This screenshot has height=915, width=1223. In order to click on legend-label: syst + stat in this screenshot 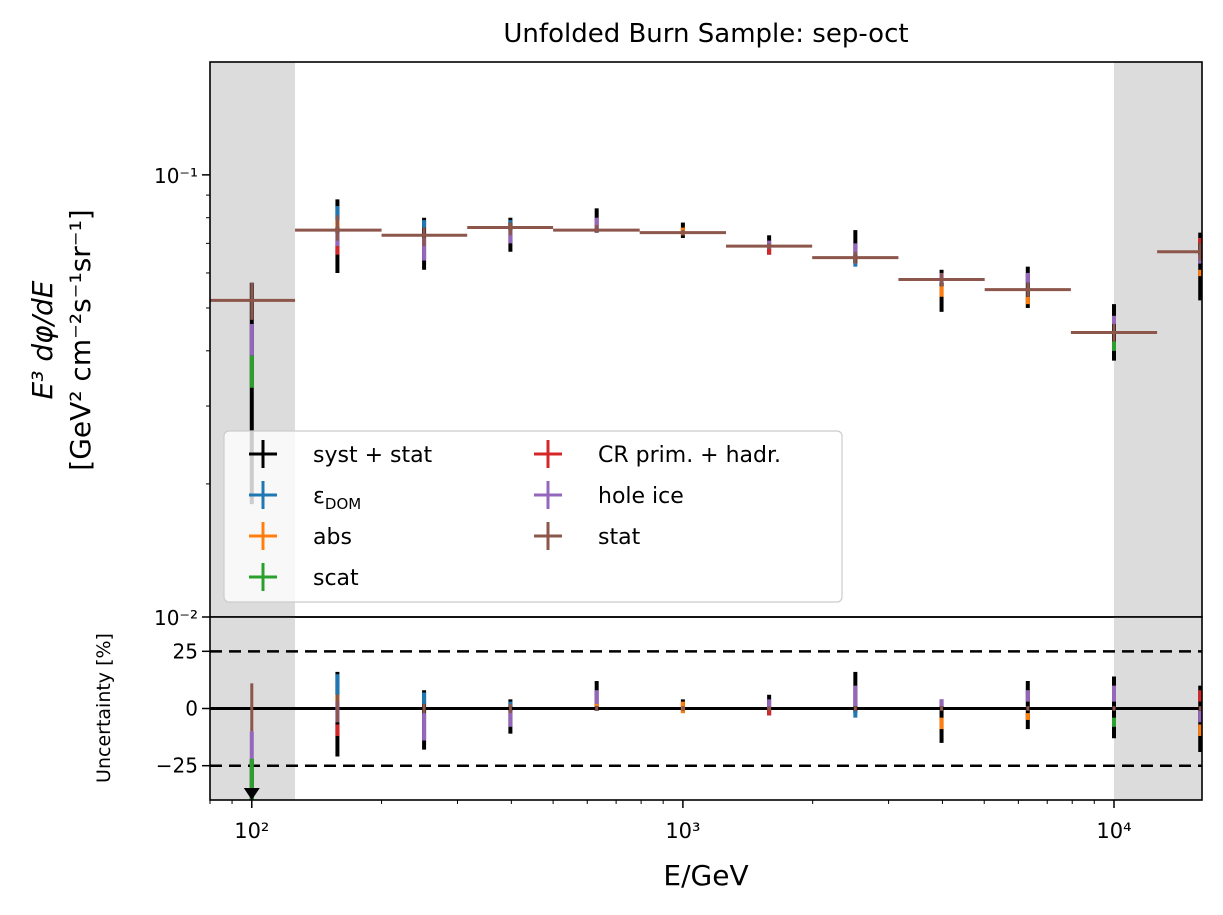, I will do `click(373, 455)`.